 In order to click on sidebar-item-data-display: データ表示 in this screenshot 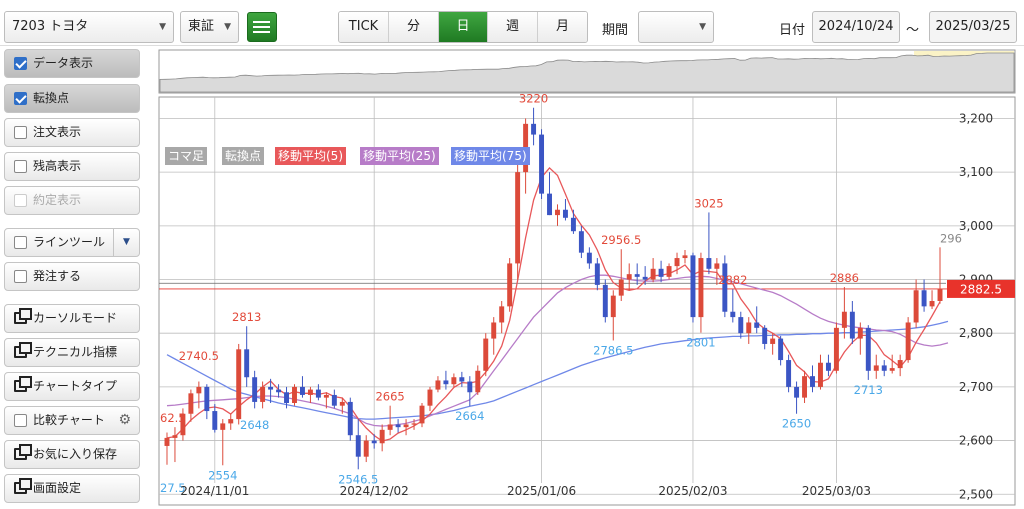, I will do `click(72, 63)`.